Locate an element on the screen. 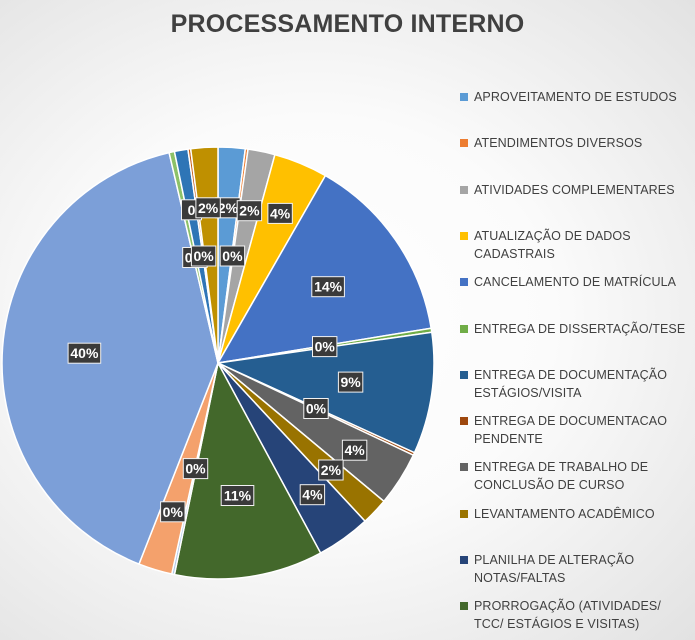 The image size is (695, 640). legend-item-atendimentos-diversos: ATENDIMENTOS DIVERSOS is located at coordinates (576, 143).